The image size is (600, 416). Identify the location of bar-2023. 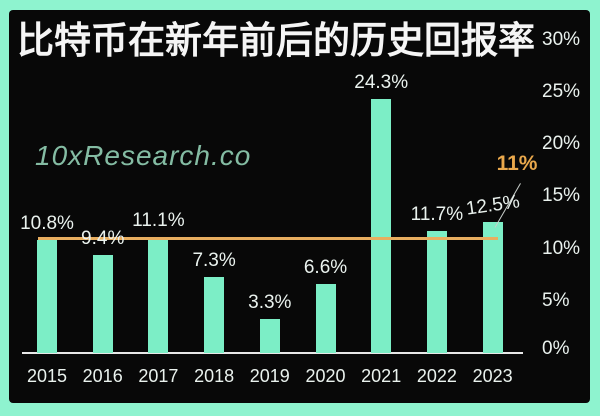
(492, 287).